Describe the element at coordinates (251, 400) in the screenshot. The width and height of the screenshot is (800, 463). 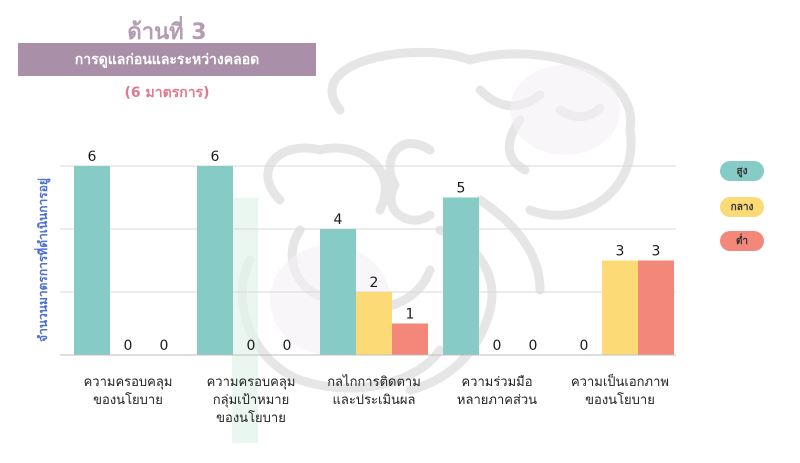
I see `category-label: กลุ่มเป้าหมาย` at that location.